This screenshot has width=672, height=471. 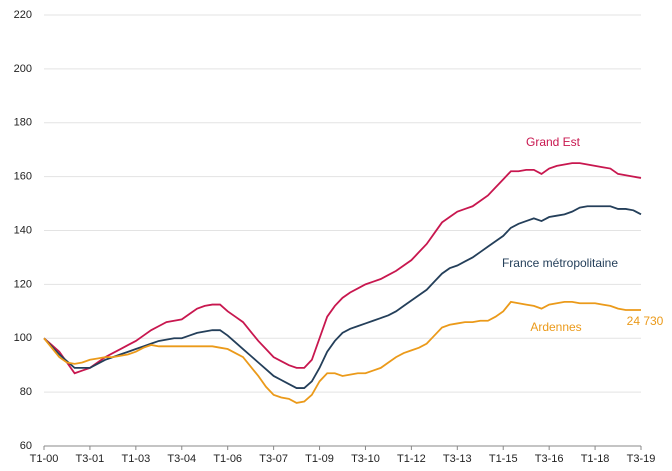 What do you see at coordinates (23, 15) in the screenshot?
I see `y-tick-label: 220` at bounding box center [23, 15].